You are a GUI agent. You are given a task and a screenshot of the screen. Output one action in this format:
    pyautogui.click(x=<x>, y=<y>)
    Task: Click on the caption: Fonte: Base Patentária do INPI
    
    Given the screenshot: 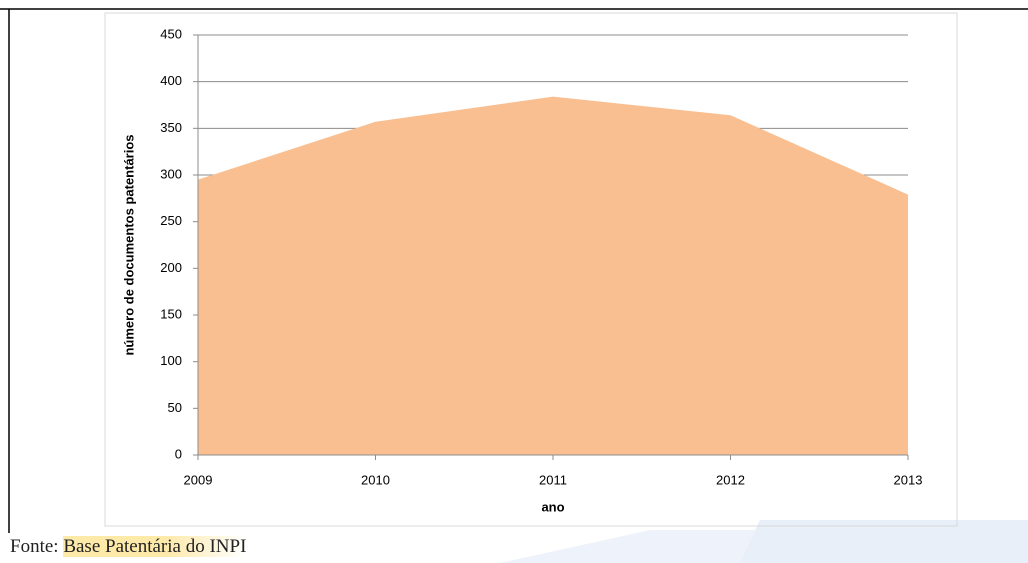 What is the action you would take?
    pyautogui.click(x=128, y=547)
    